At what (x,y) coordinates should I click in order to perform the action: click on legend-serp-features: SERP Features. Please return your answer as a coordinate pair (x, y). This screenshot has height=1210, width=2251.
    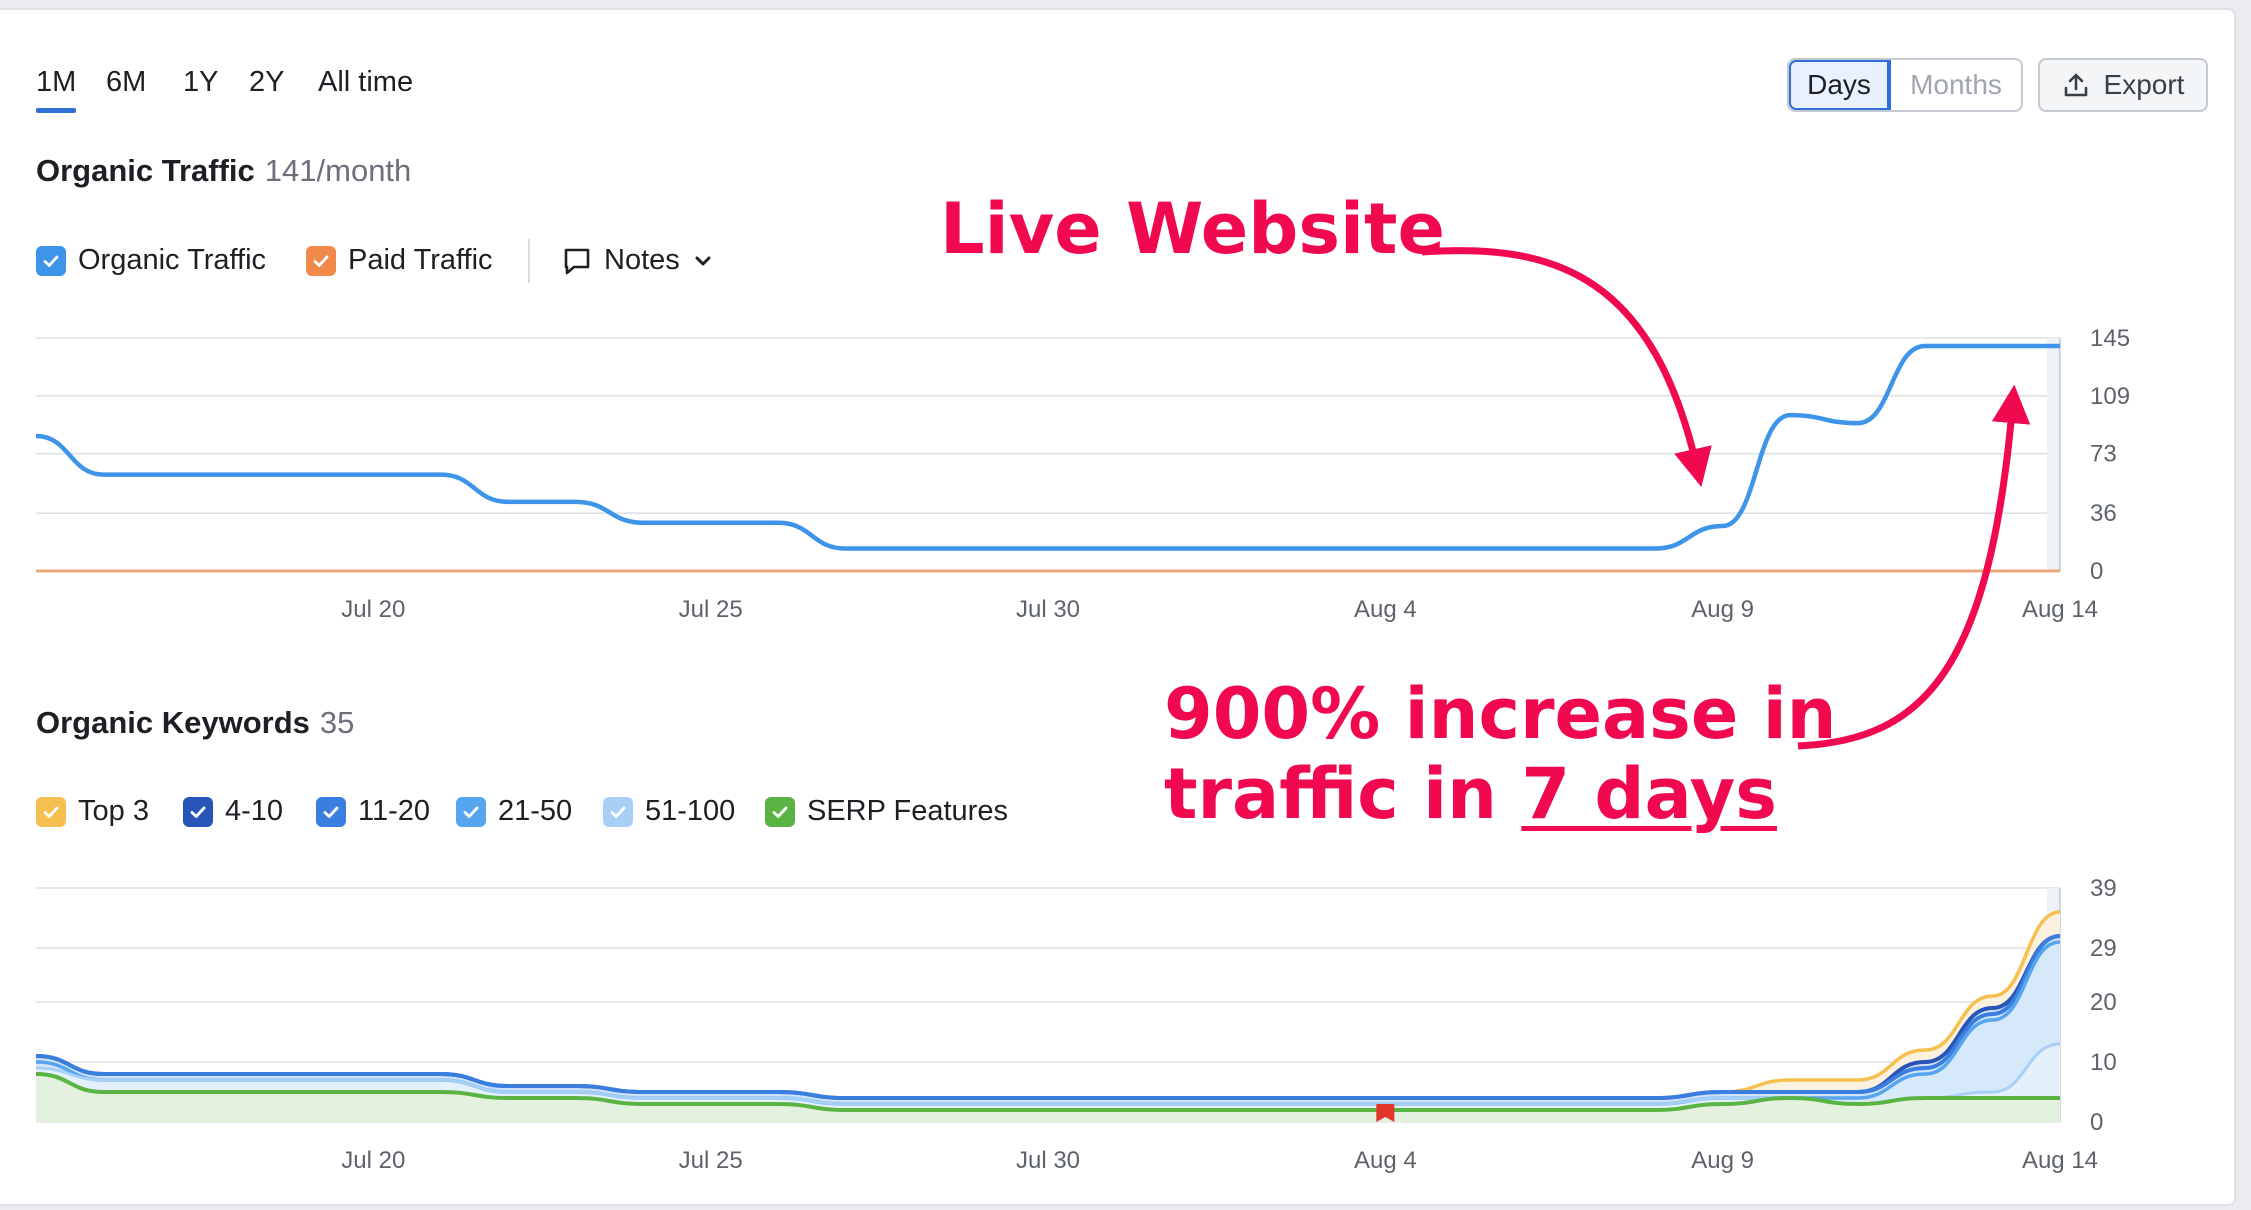
    Looking at the image, I should click on (886, 811).